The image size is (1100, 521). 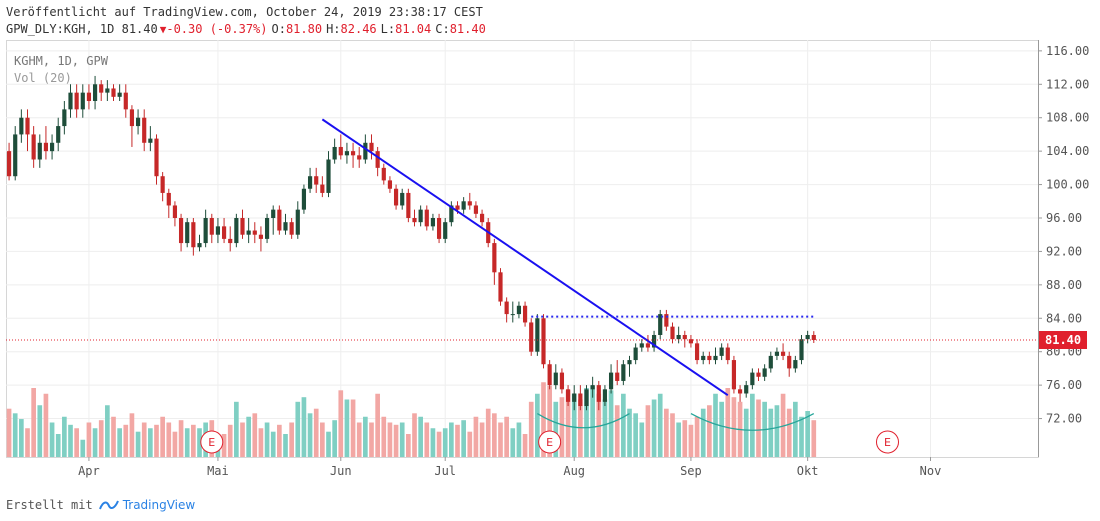 I want to click on instrument-legend: KGHM, 1D, GPW, so click(x=61, y=61).